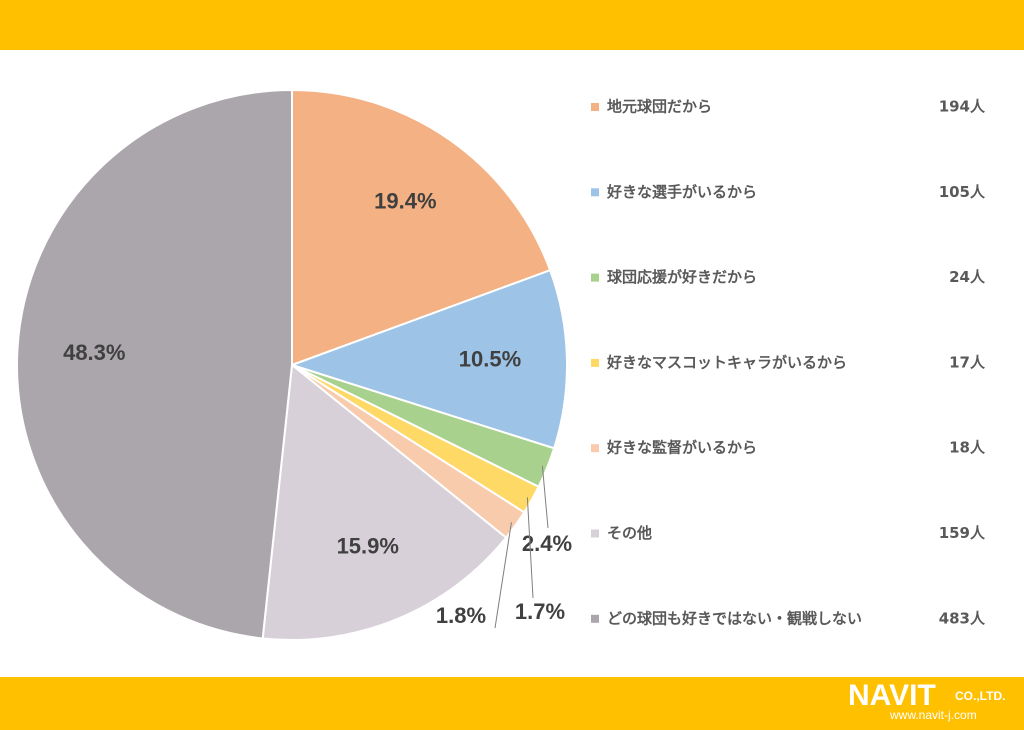  I want to click on data-label: 1.7%, so click(540, 611).